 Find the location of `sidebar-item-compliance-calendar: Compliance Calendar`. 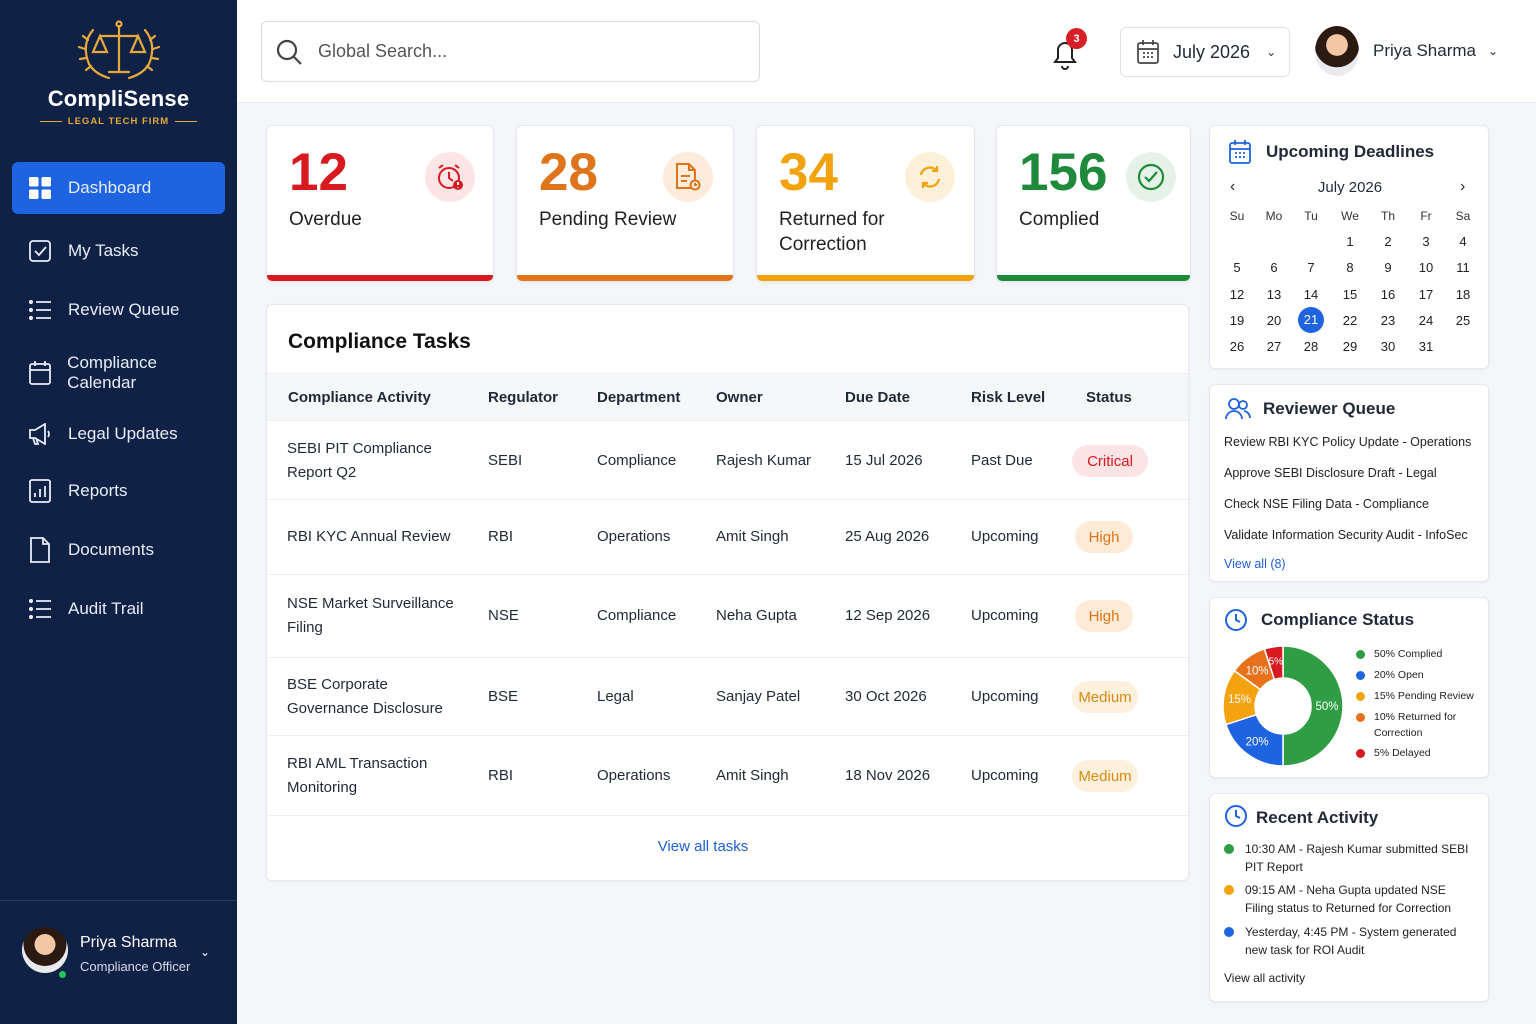

sidebar-item-compliance-calendar: Compliance Calendar is located at coordinates (118, 373).